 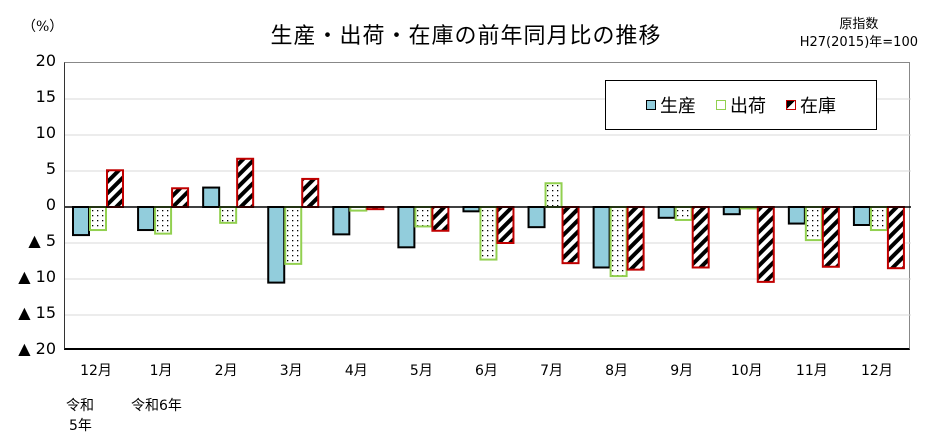 I want to click on legend-item-inventory: 在庫, so click(x=811, y=105).